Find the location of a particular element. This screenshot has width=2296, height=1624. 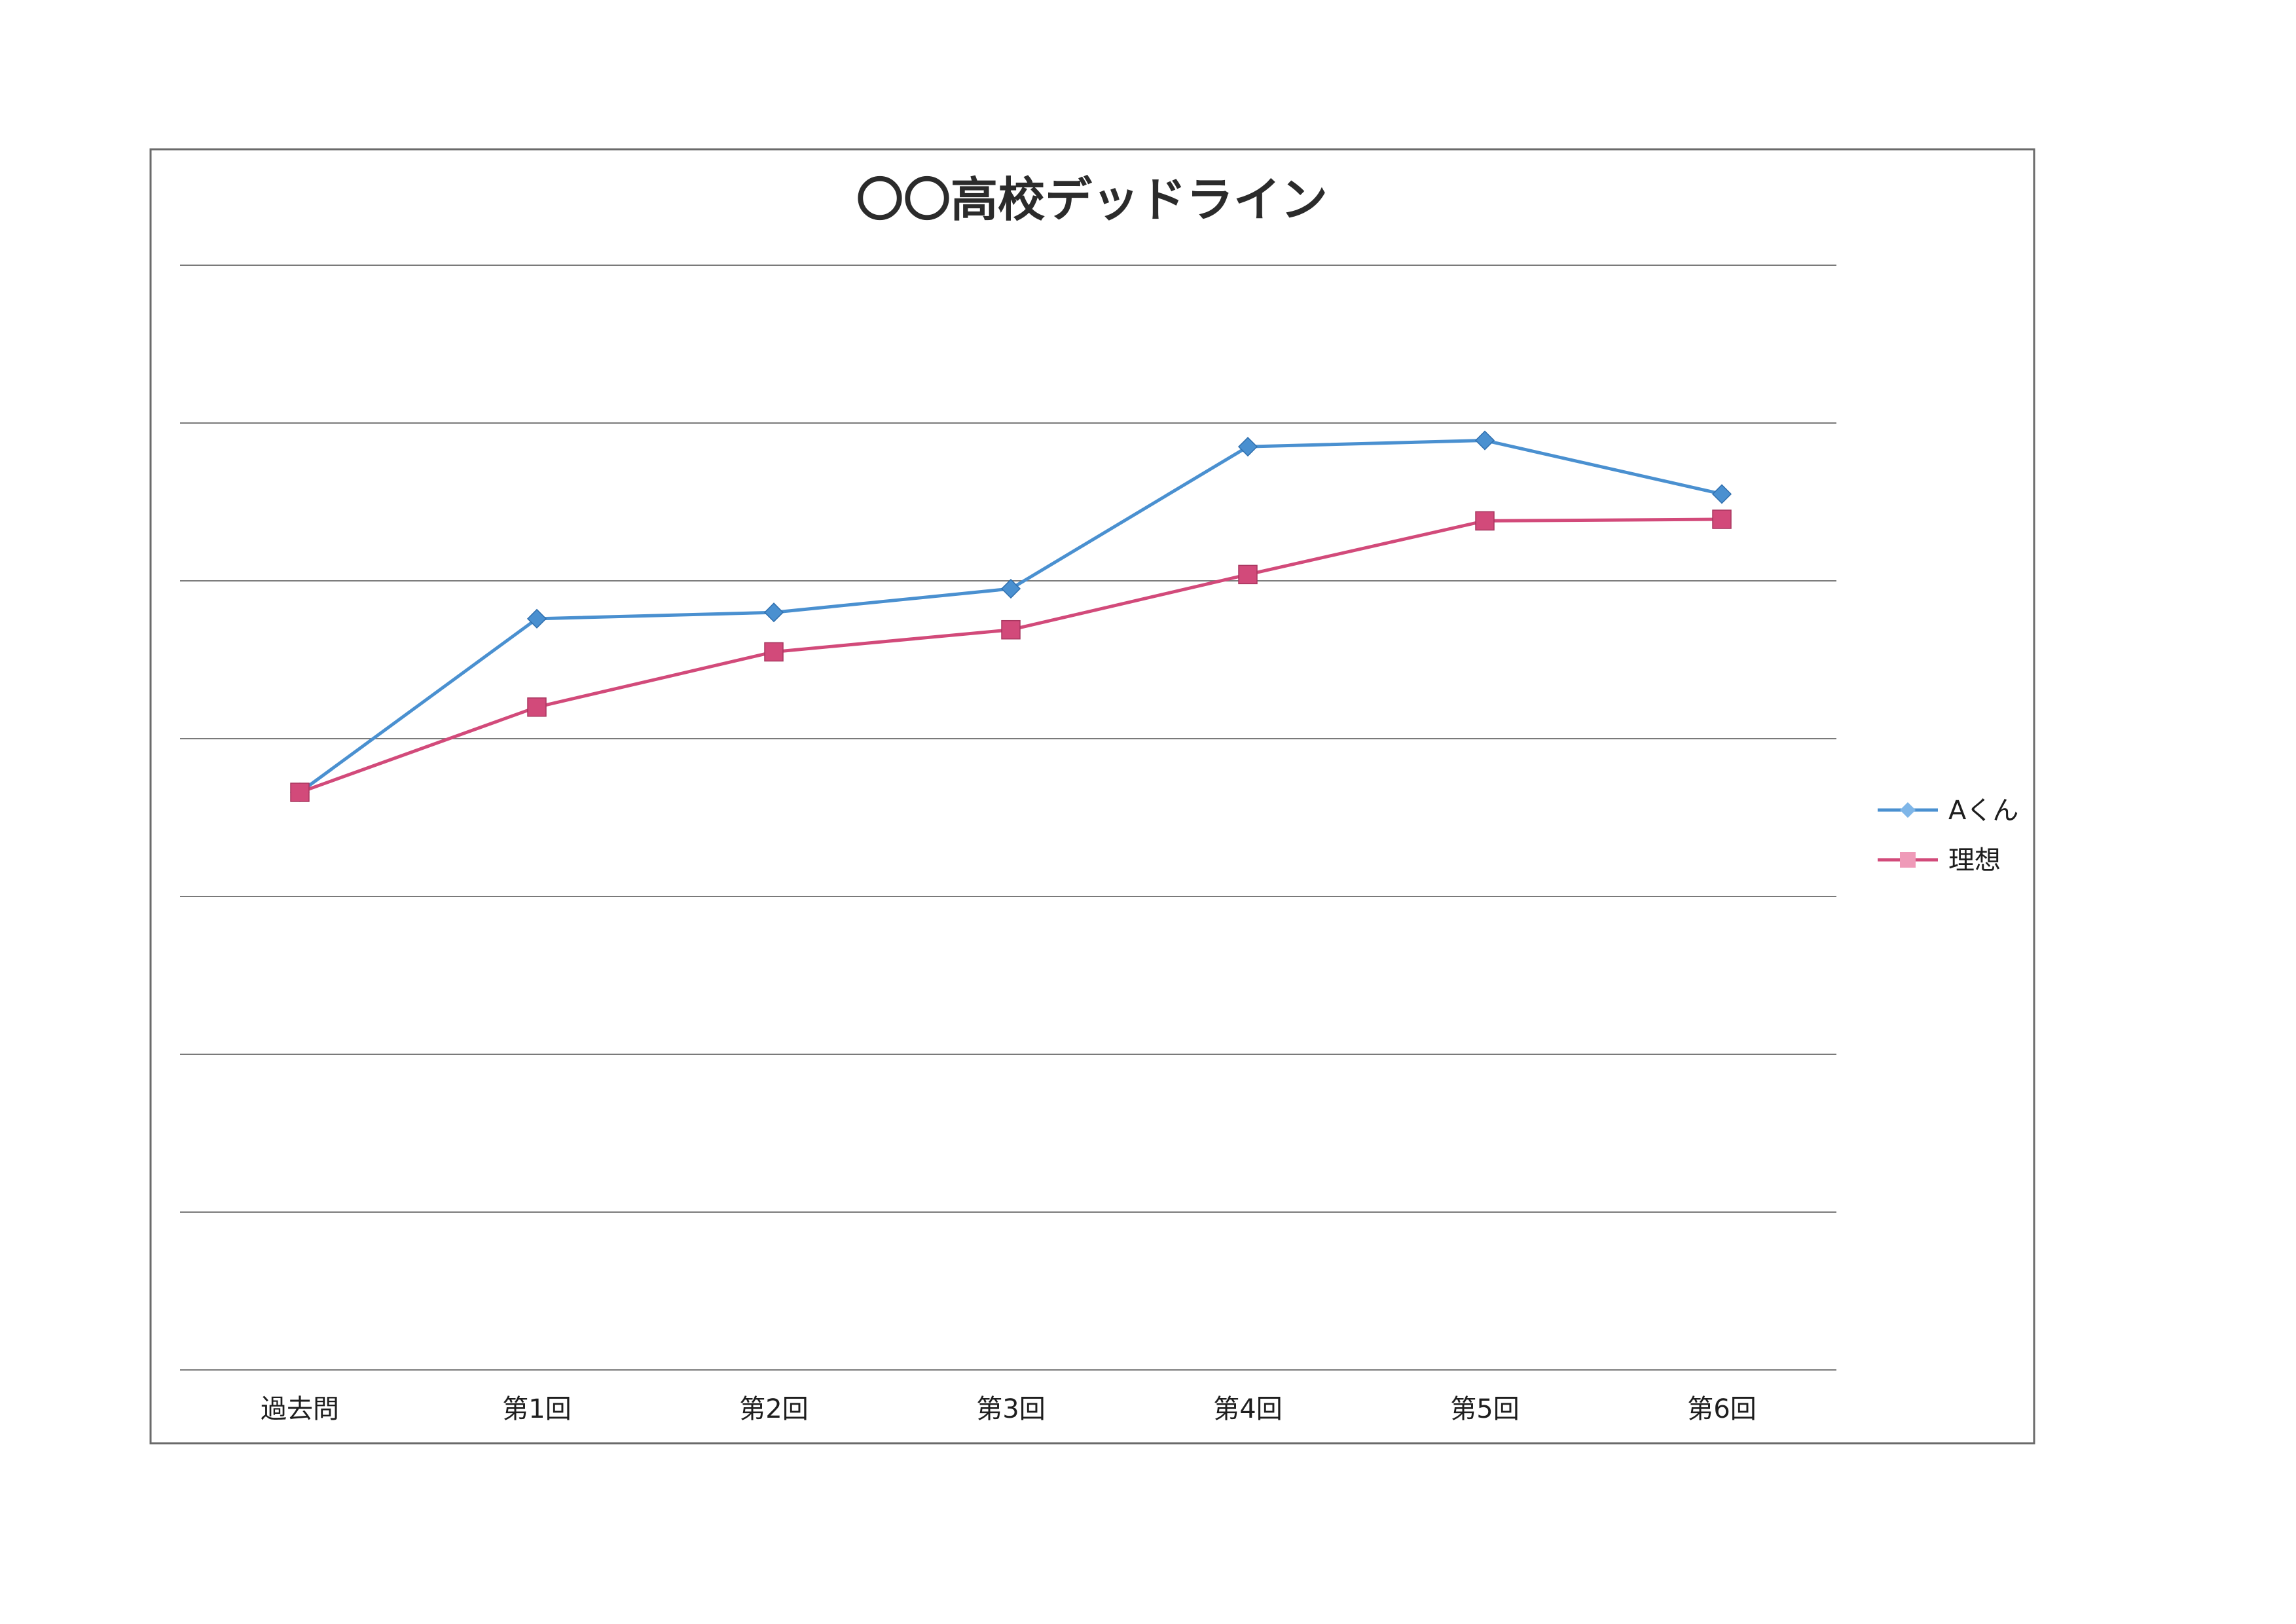

x-tick-label: 第1回 is located at coordinates (536, 1409).